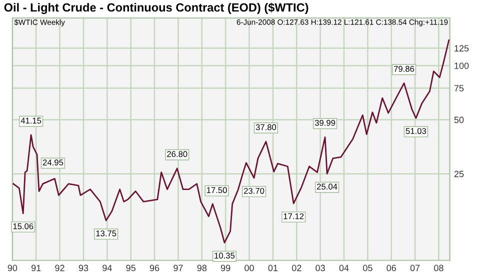 This screenshot has height=277, width=478. What do you see at coordinates (249, 268) in the screenshot?
I see `x-tick-label: 00` at bounding box center [249, 268].